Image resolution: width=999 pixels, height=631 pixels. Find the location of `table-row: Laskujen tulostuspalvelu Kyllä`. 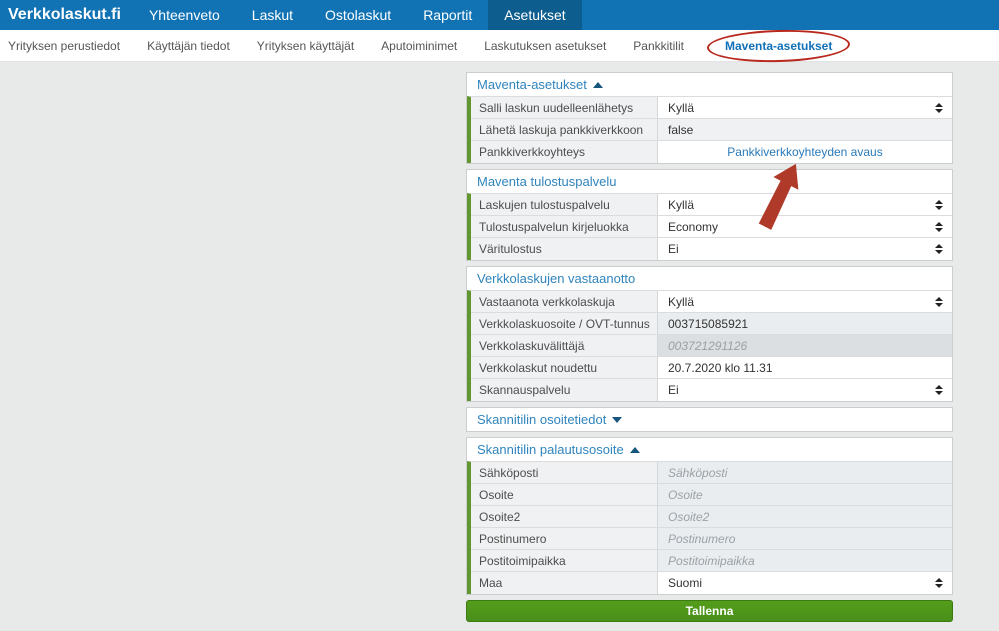

table-row: Laskujen tulostuspalvelu Kyllä is located at coordinates (711, 205).